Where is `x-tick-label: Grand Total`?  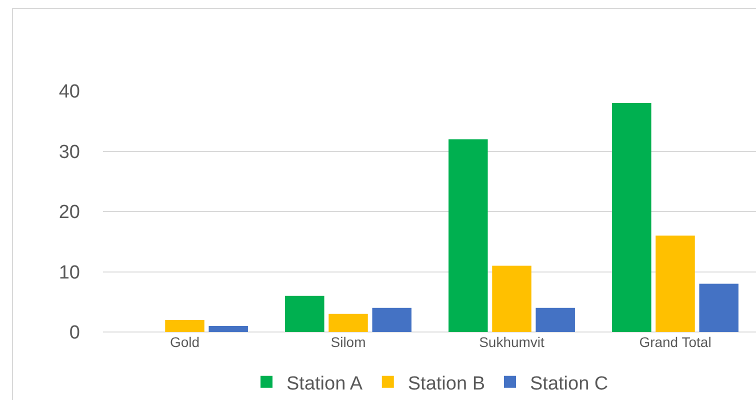
x-tick-label: Grand Total is located at coordinates (675, 342).